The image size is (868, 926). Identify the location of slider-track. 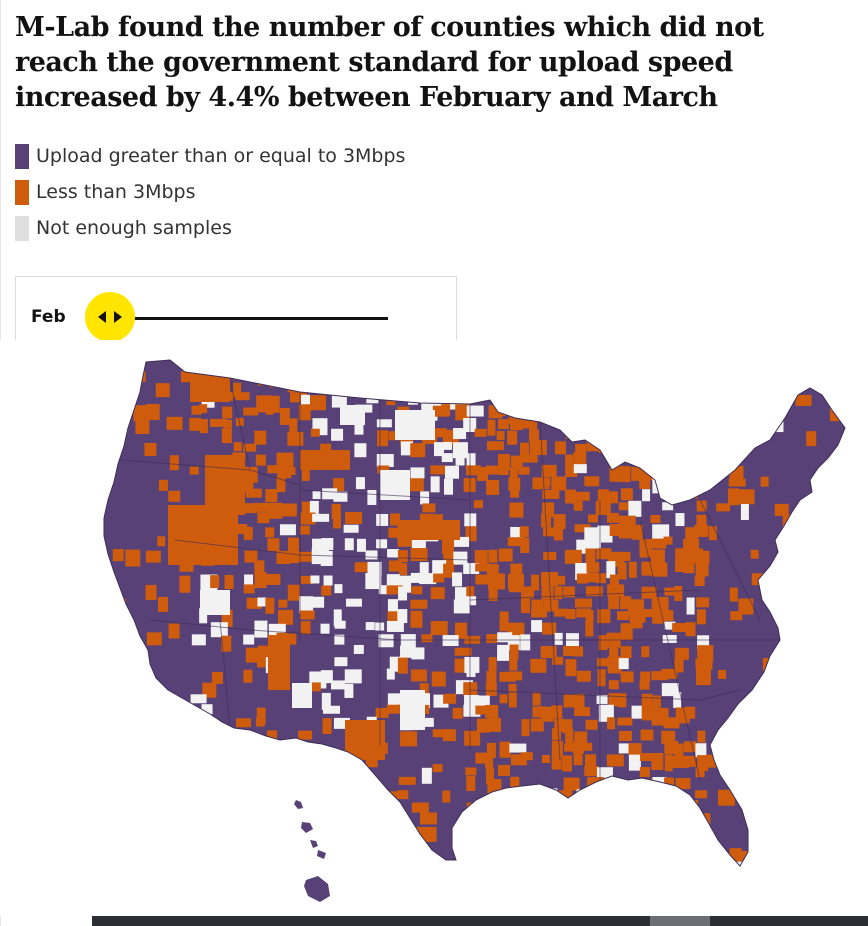
(256, 318).